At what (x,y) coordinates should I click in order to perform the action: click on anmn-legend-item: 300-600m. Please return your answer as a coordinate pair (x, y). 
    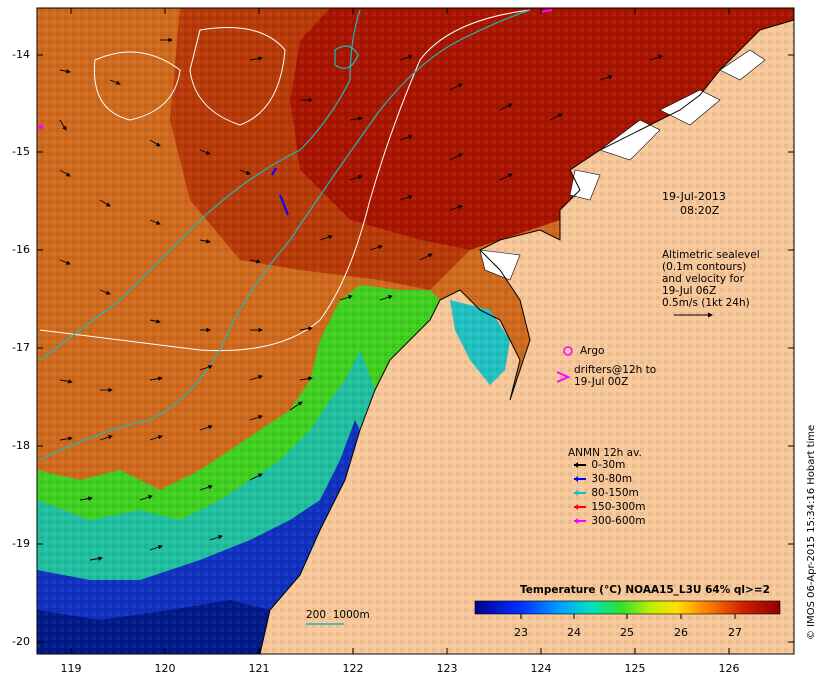
    Looking at the image, I should click on (608, 522).